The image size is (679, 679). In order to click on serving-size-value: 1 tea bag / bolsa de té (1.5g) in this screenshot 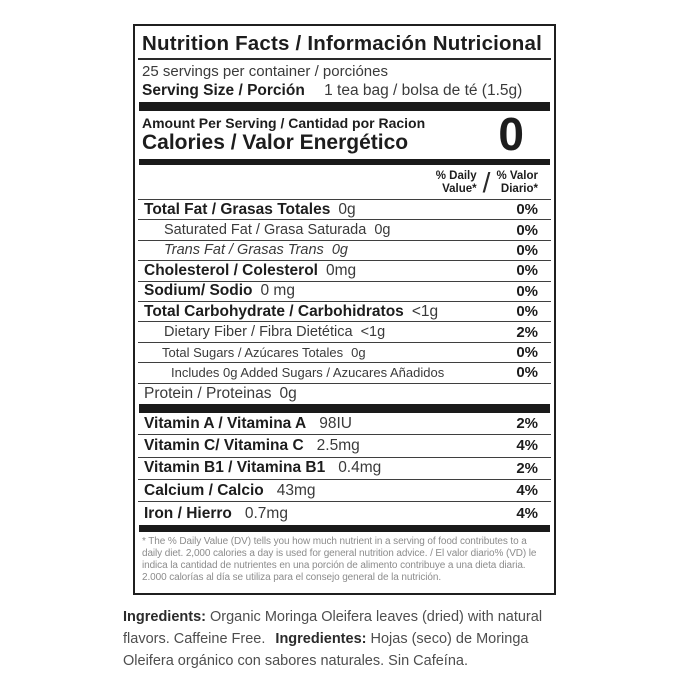, I will do `click(423, 90)`.